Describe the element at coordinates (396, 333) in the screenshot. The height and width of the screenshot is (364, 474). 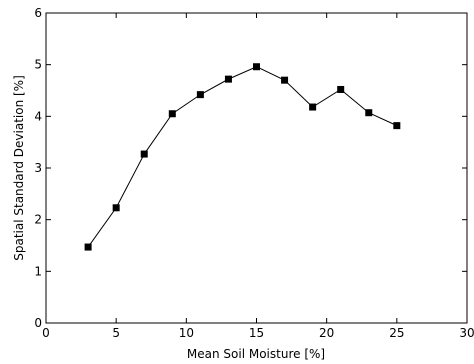
I see `x-tick-label: 25` at that location.